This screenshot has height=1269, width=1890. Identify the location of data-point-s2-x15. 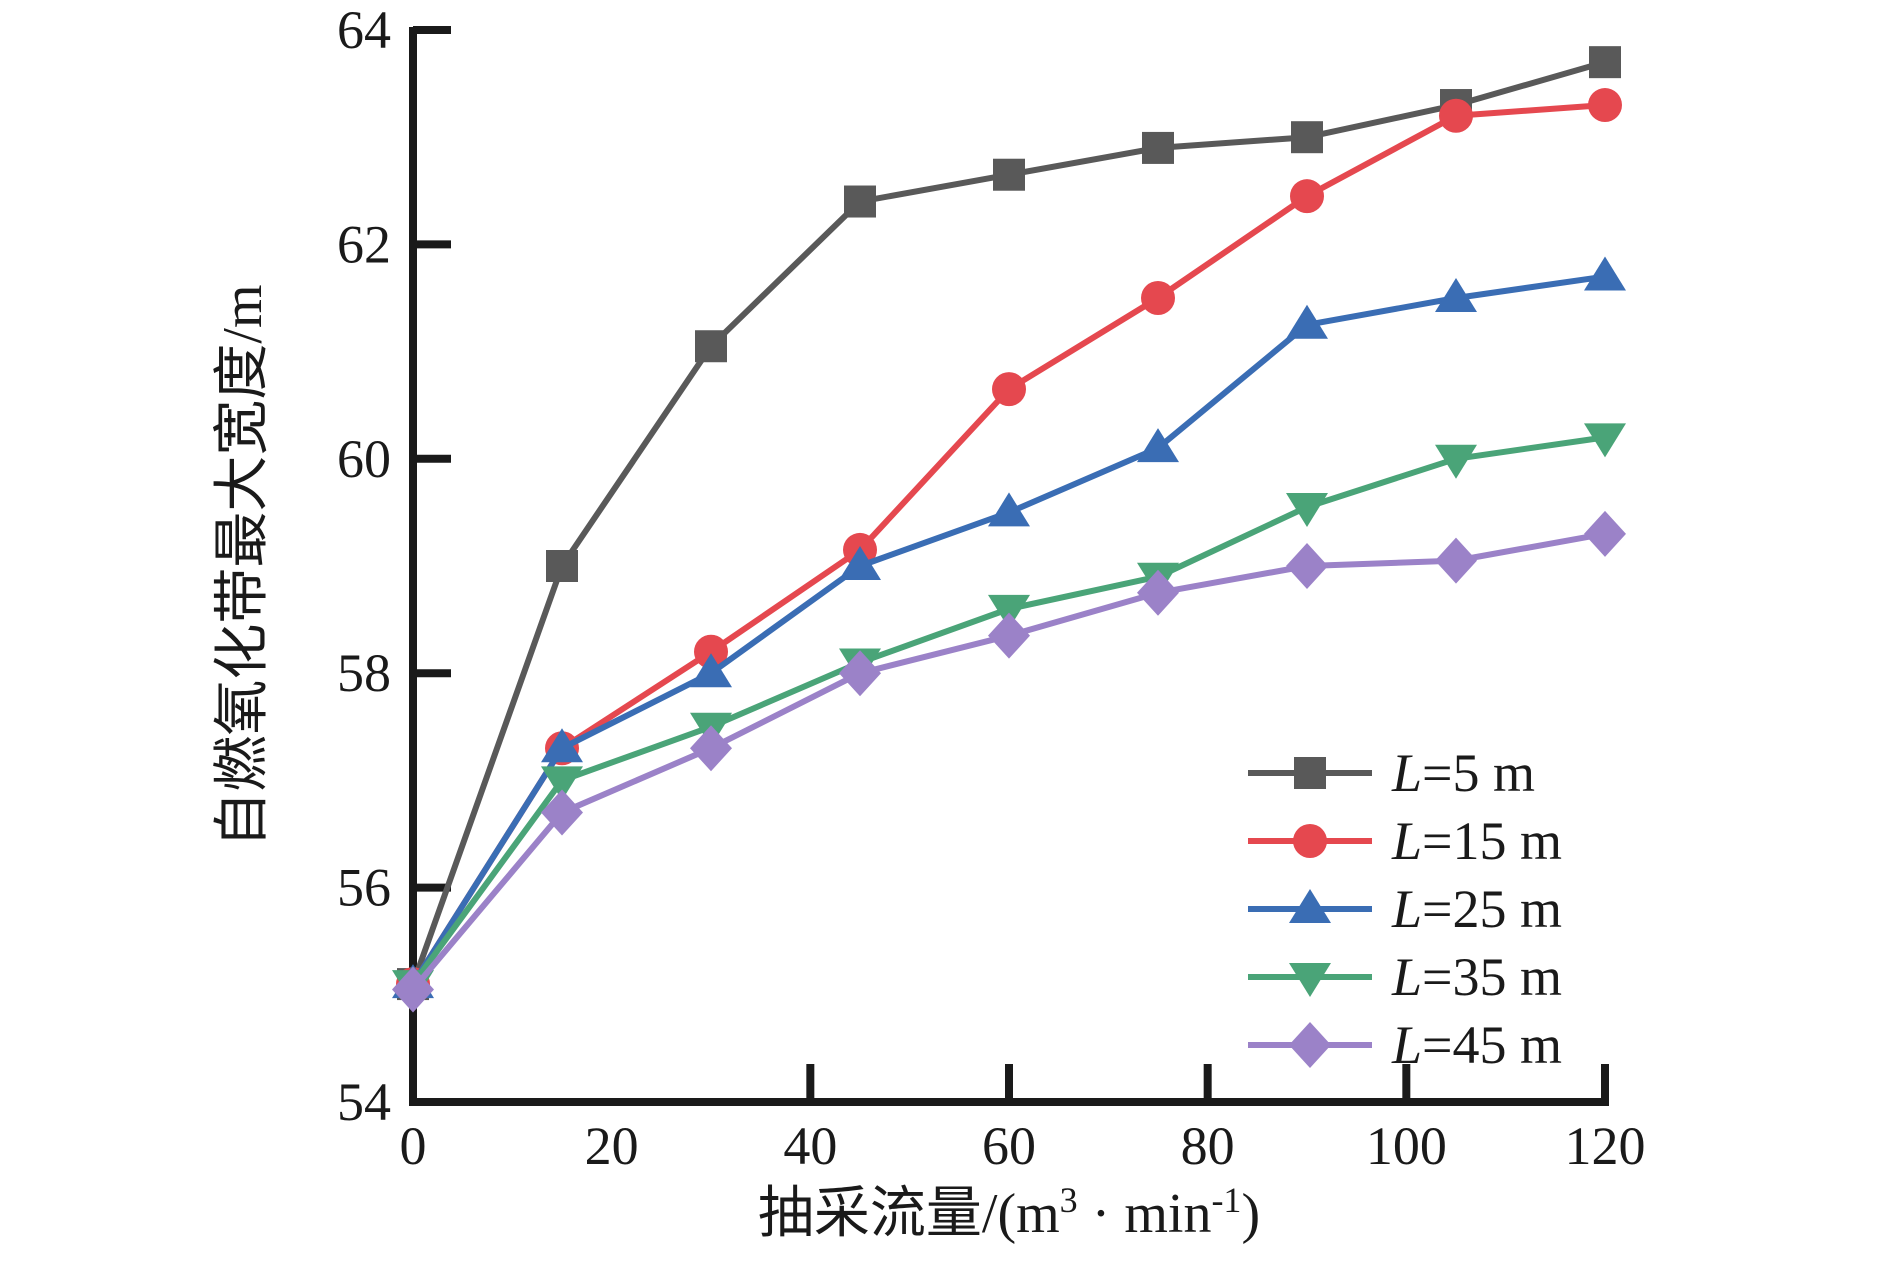
(562, 745).